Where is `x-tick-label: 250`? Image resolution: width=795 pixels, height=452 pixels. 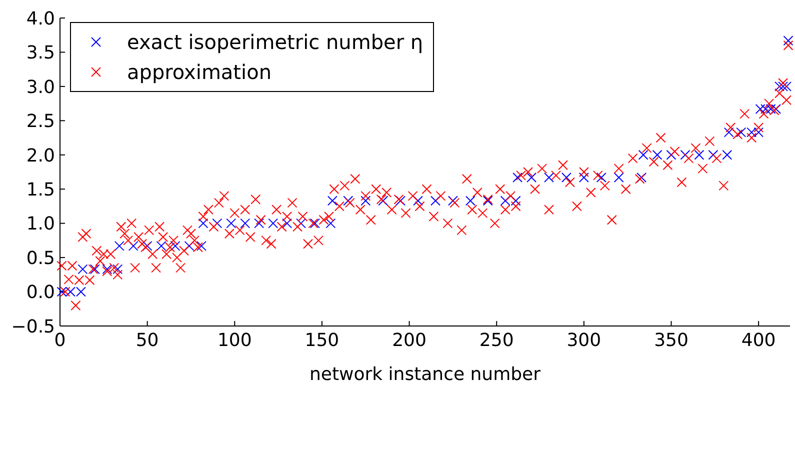 x-tick-label: 250 is located at coordinates (496, 340).